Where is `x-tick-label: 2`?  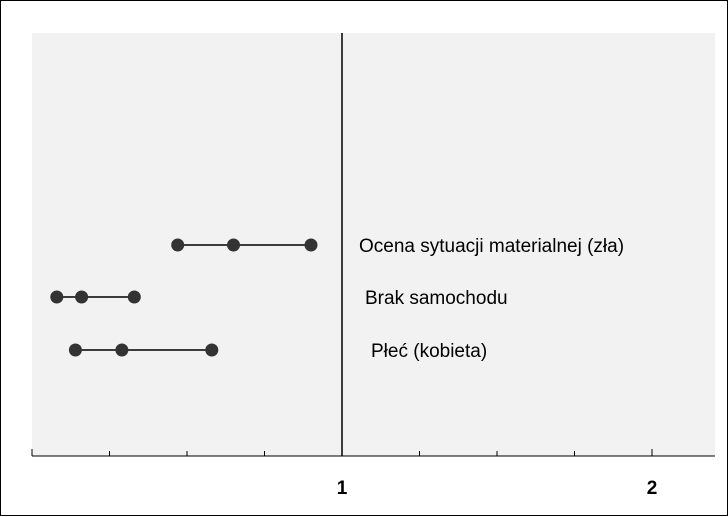
x-tick-label: 2 is located at coordinates (652, 488).